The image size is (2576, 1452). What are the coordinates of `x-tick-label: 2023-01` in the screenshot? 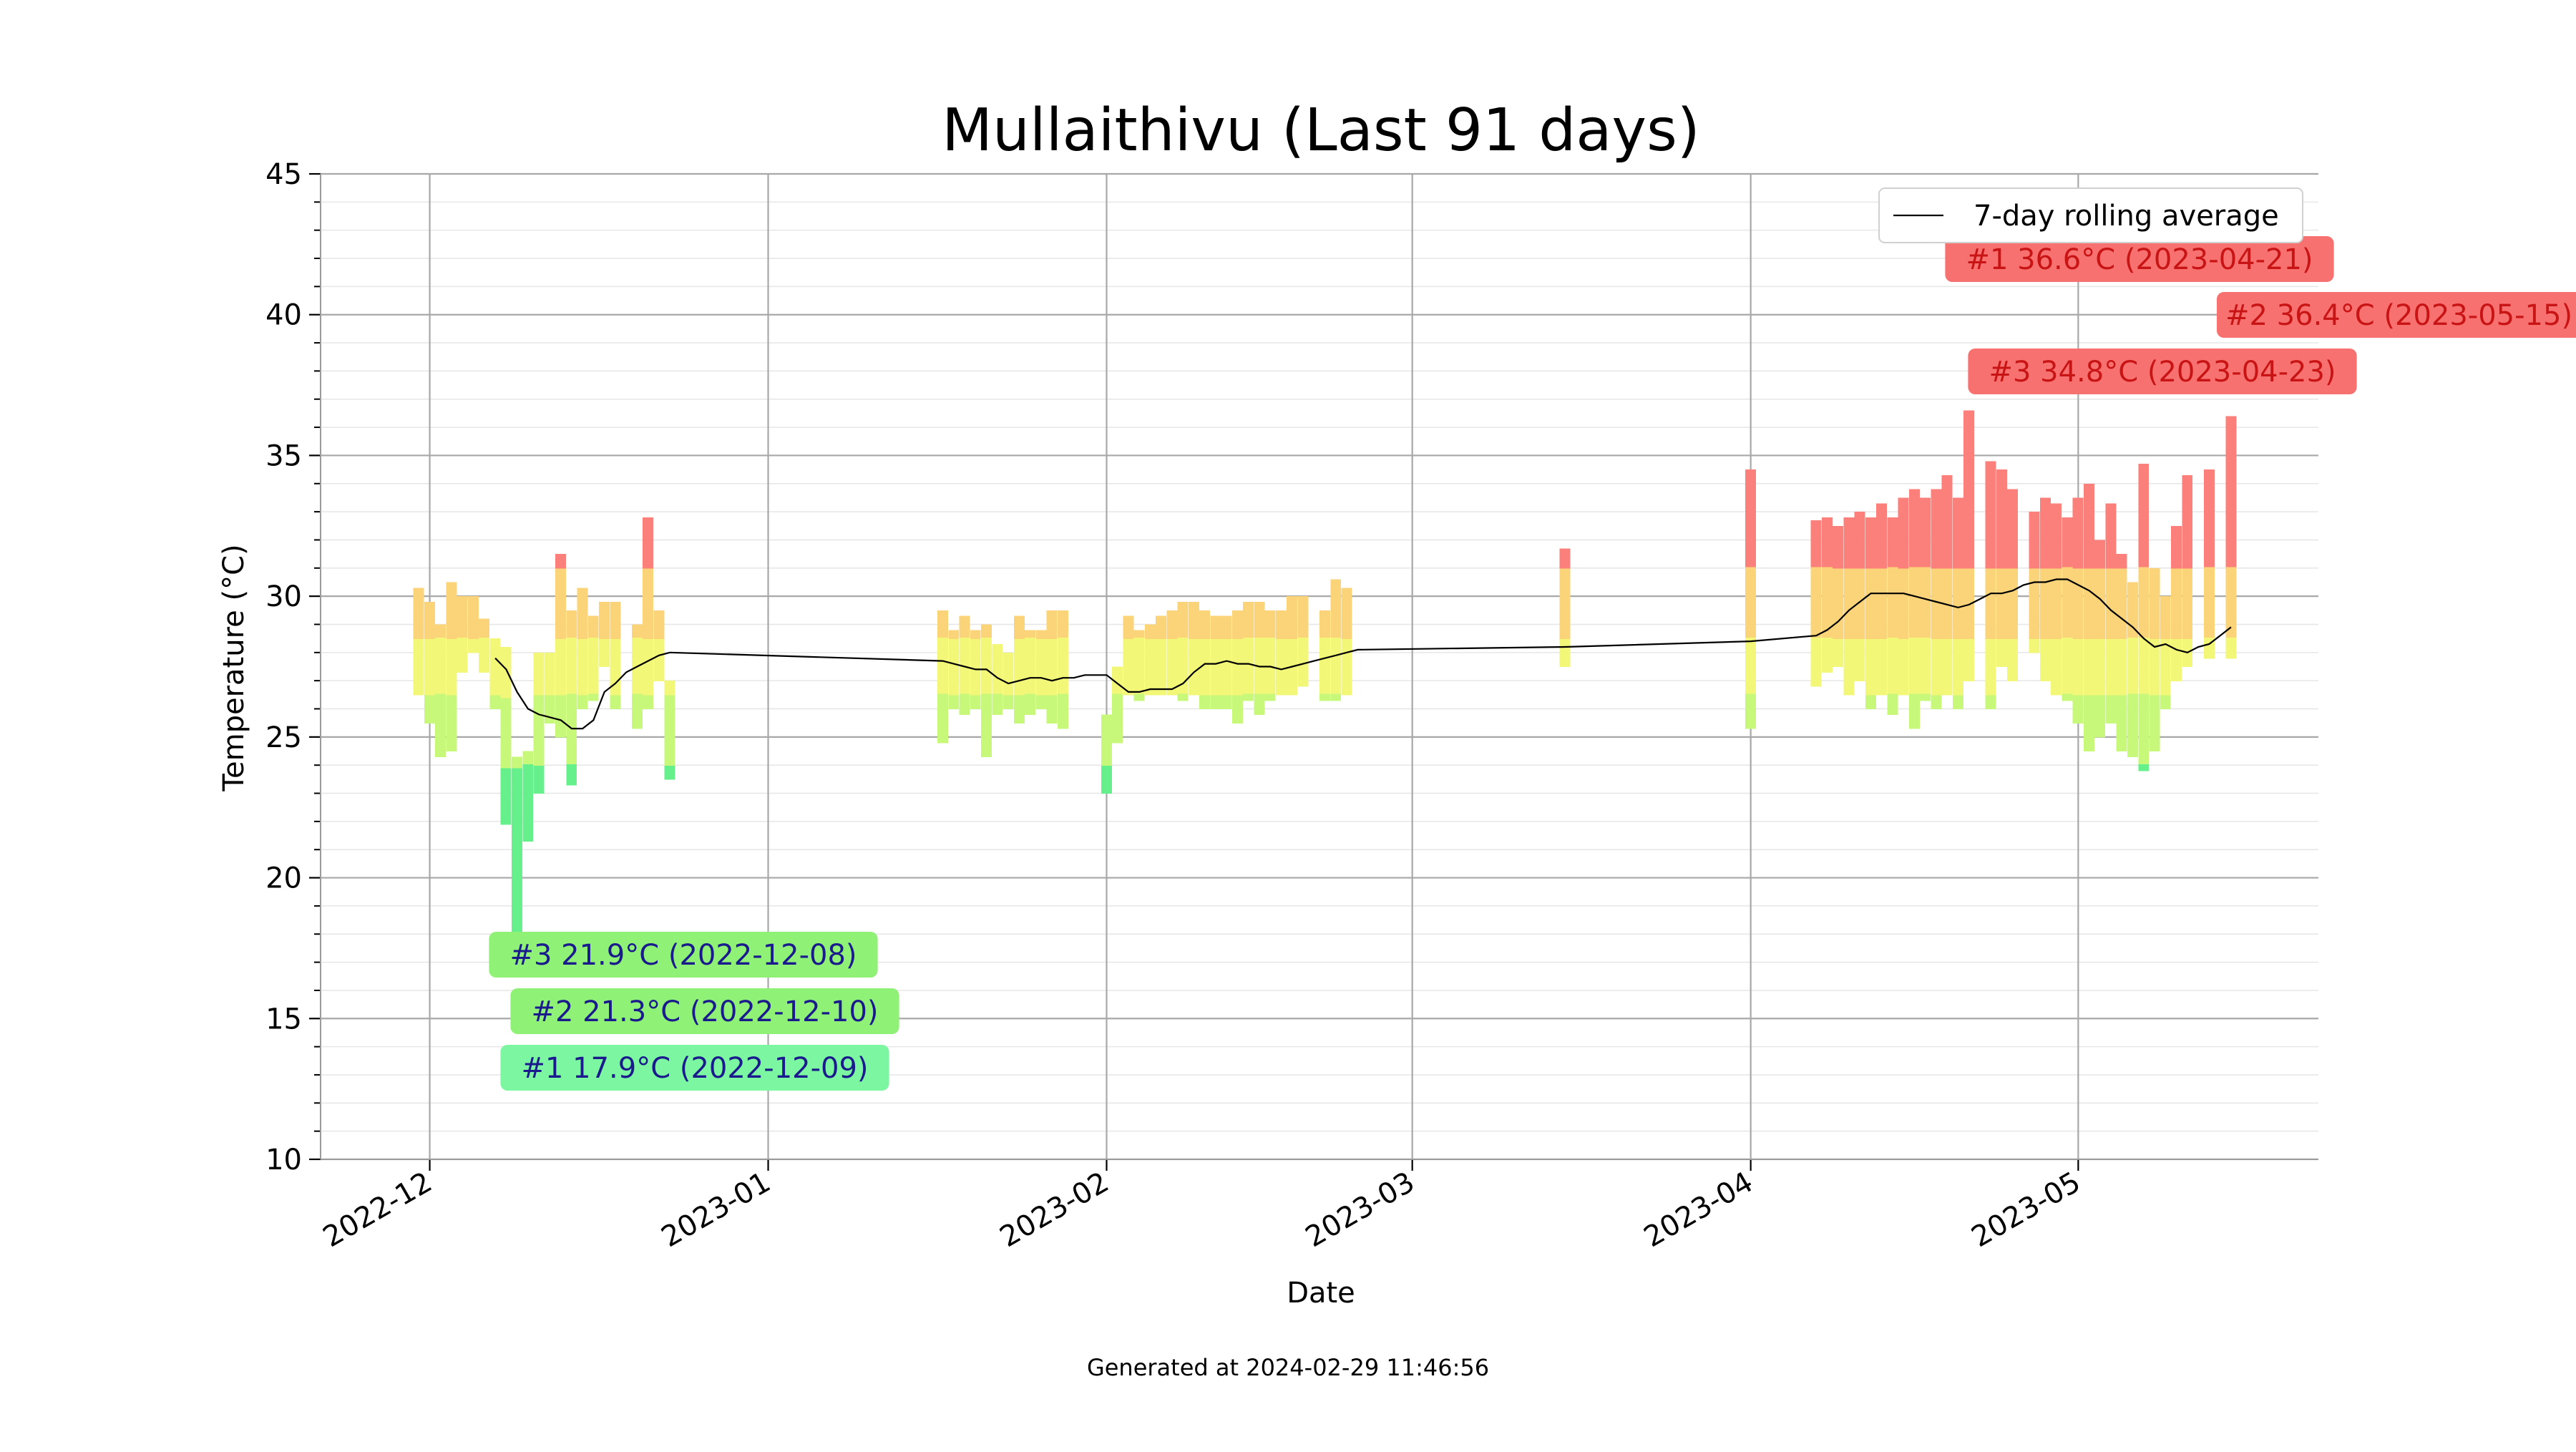 It's located at (716, 1210).